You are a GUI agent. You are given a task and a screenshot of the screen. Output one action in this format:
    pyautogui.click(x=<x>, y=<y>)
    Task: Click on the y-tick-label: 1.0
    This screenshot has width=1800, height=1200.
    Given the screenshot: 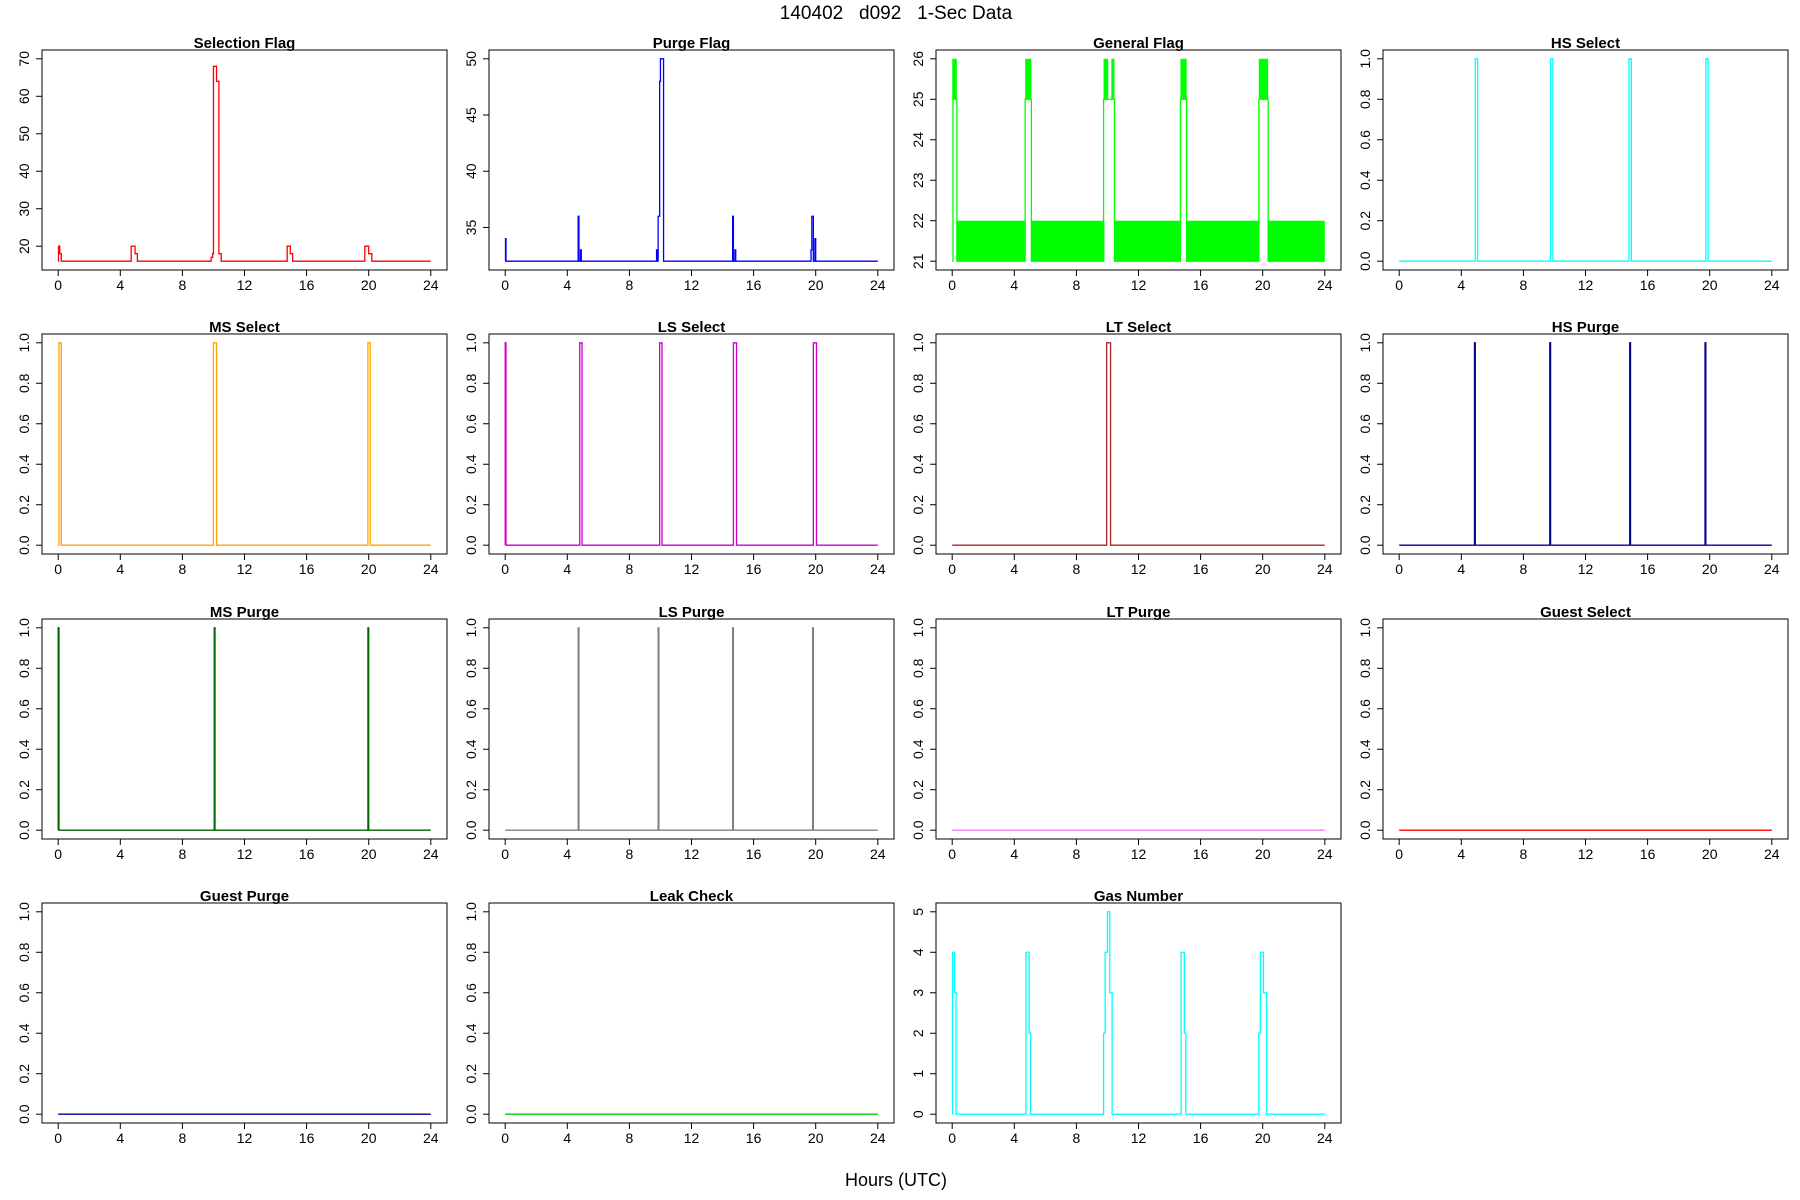 What is the action you would take?
    pyautogui.click(x=471, y=628)
    